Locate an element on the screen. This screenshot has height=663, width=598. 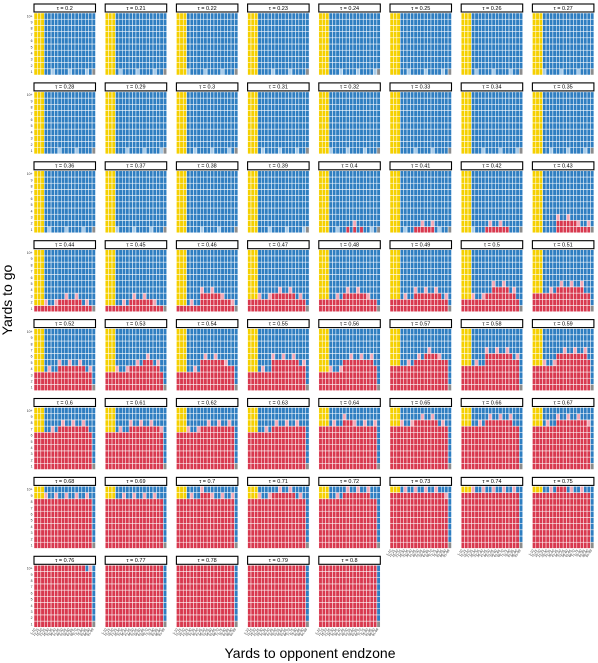
facet-strip is located at coordinates (278, 8).